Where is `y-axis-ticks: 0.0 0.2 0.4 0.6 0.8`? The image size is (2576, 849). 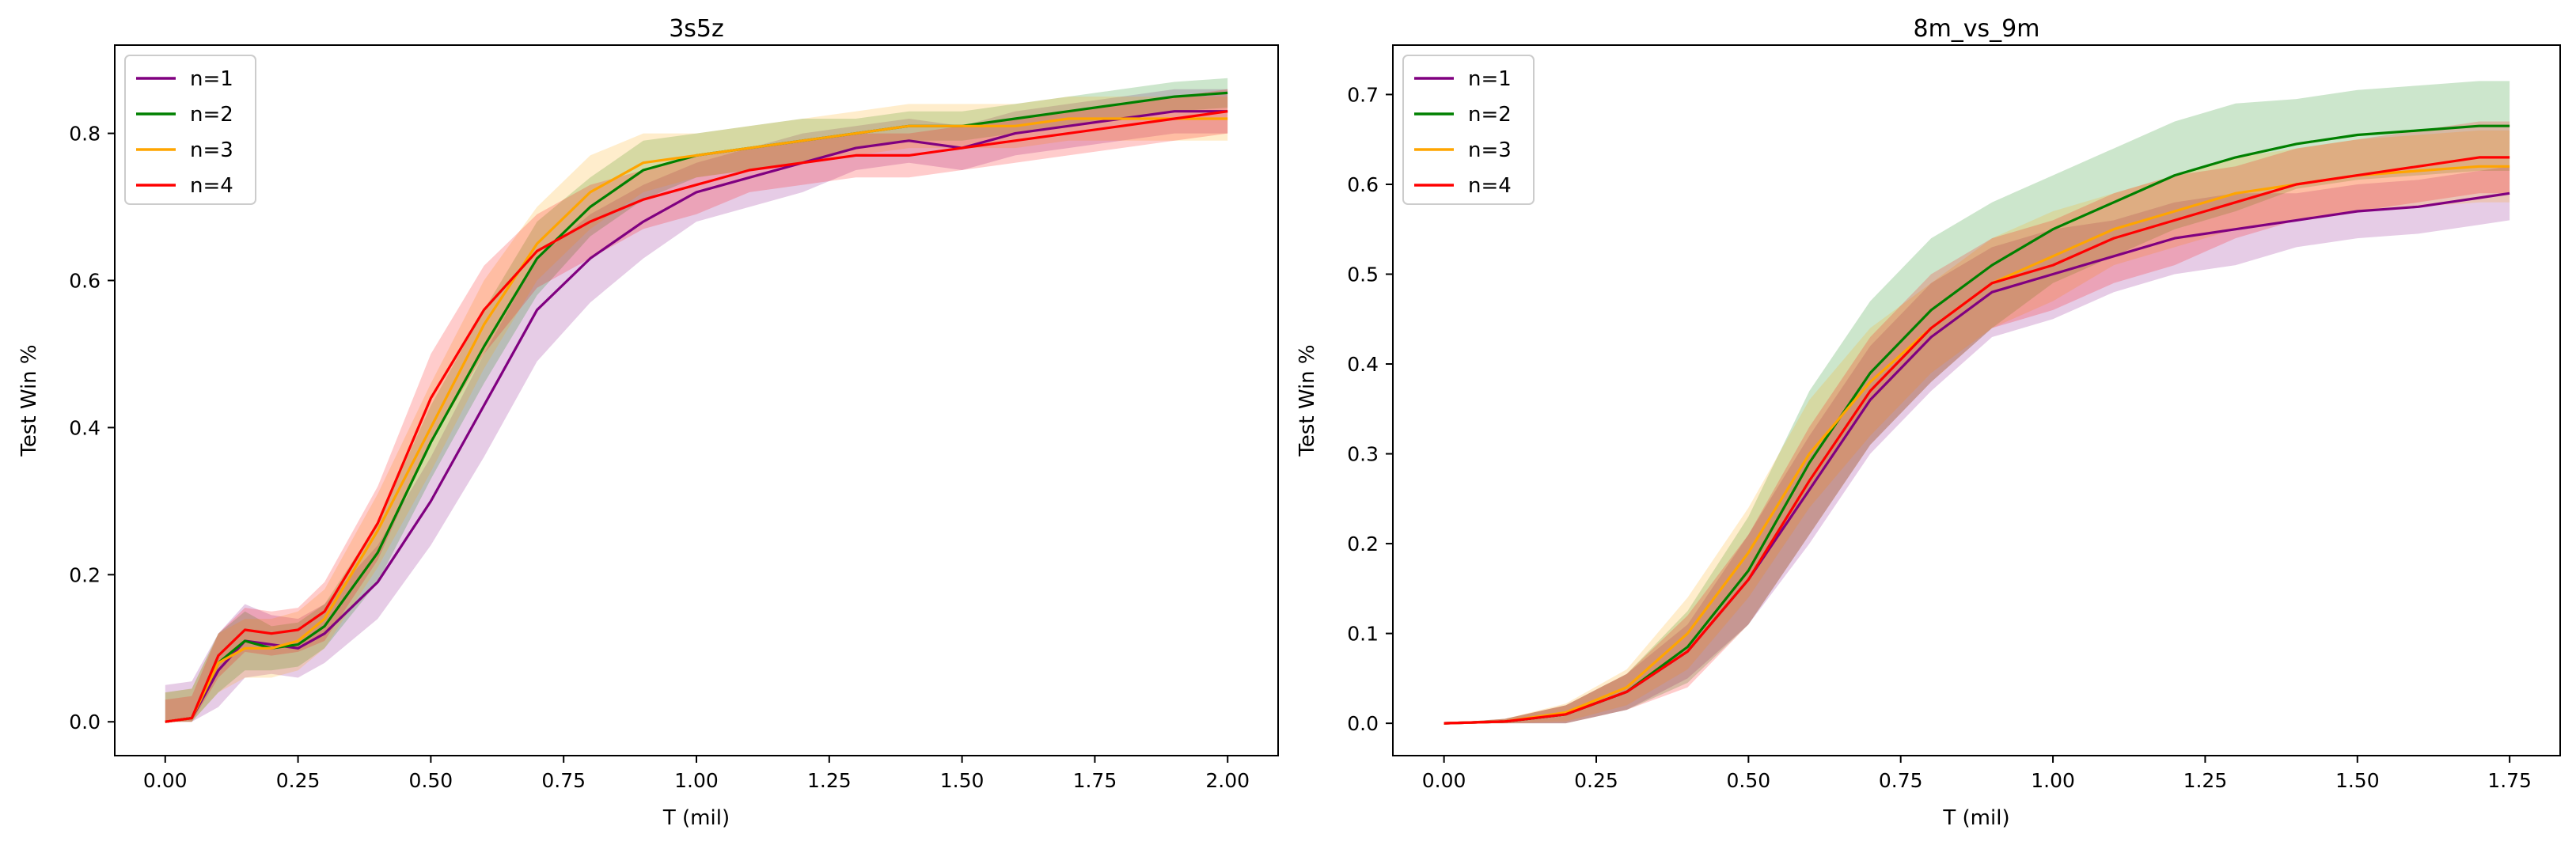
y-axis-ticks: 0.0 0.2 0.4 0.6 0.8 is located at coordinates (92, 428).